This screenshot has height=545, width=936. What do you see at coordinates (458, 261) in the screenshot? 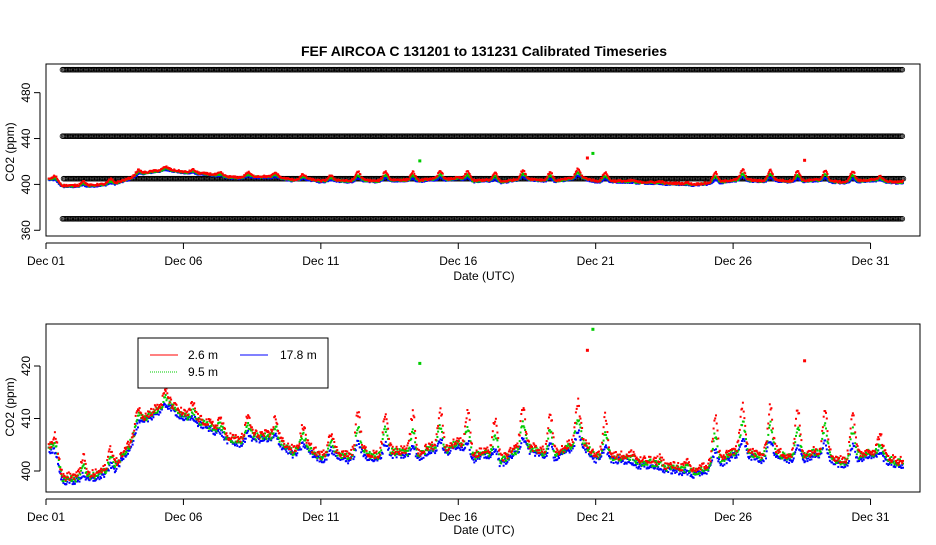
I see `top-x-tick-label: Dec 16` at bounding box center [458, 261].